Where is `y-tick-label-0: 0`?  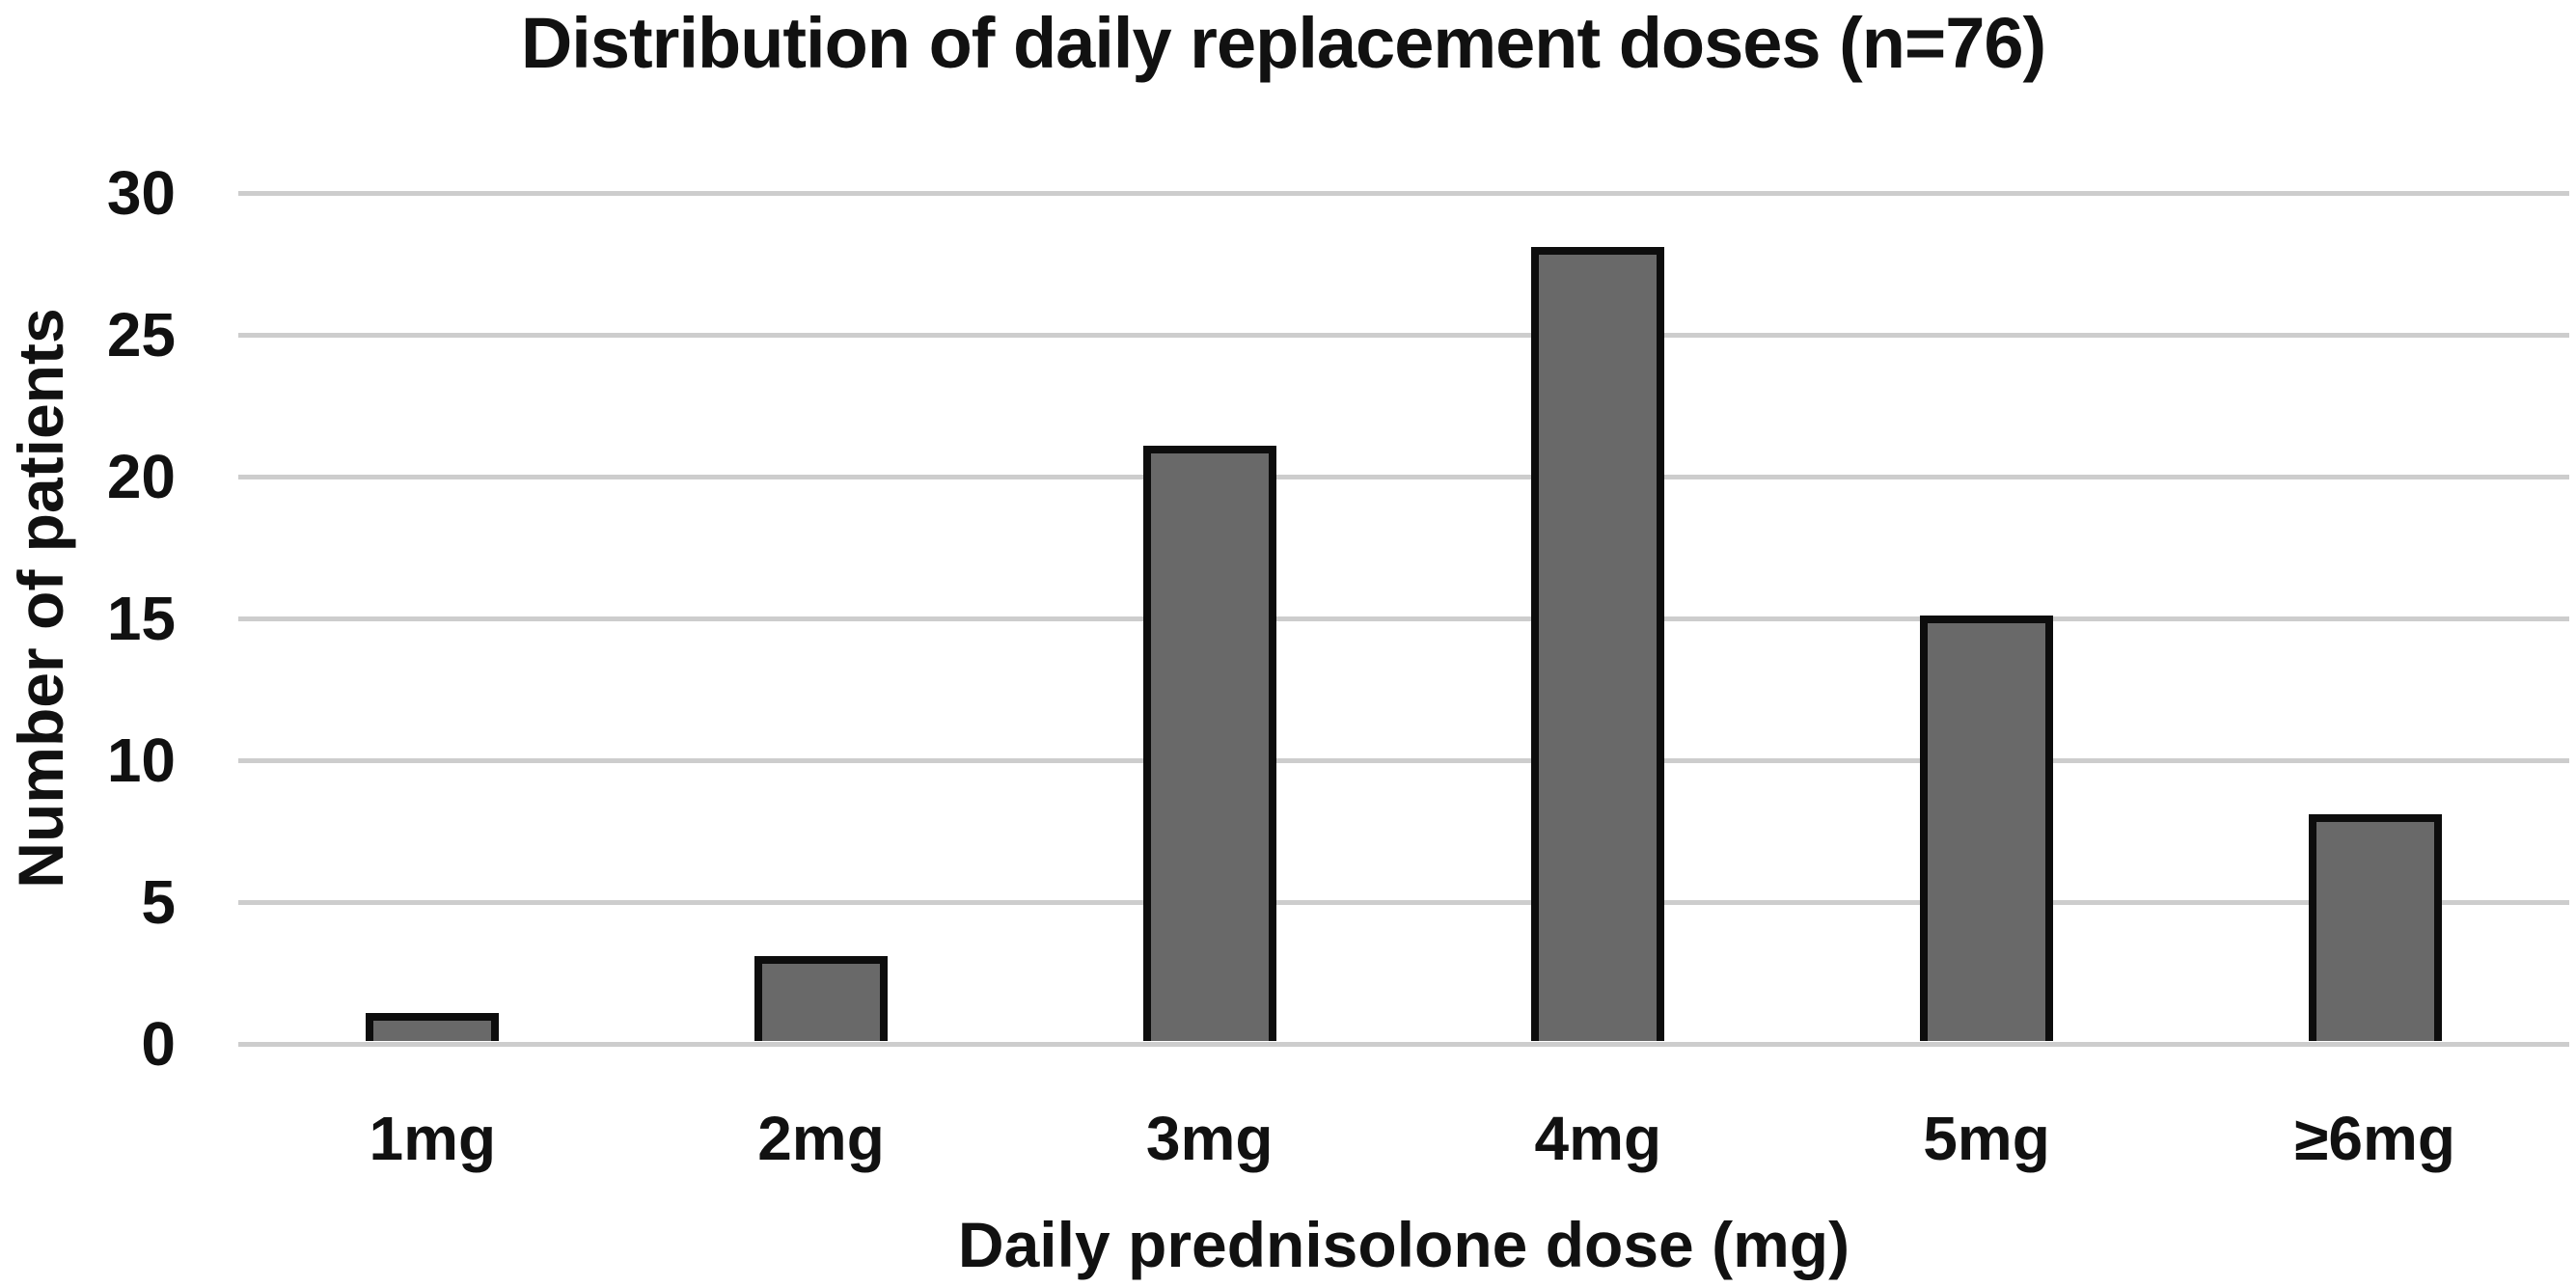
y-tick-label-0: 0 is located at coordinates (159, 1044).